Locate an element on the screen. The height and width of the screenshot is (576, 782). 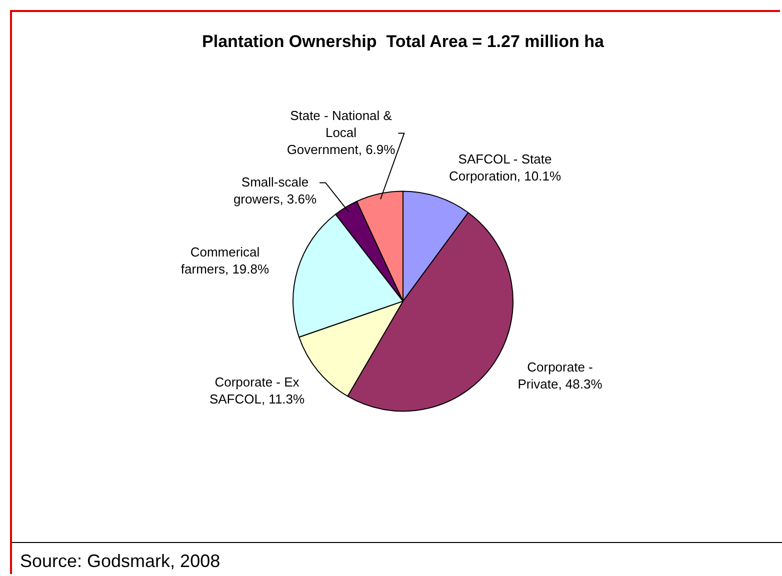
slice-label: Commerical farmers, 19.8% is located at coordinates (225, 260).